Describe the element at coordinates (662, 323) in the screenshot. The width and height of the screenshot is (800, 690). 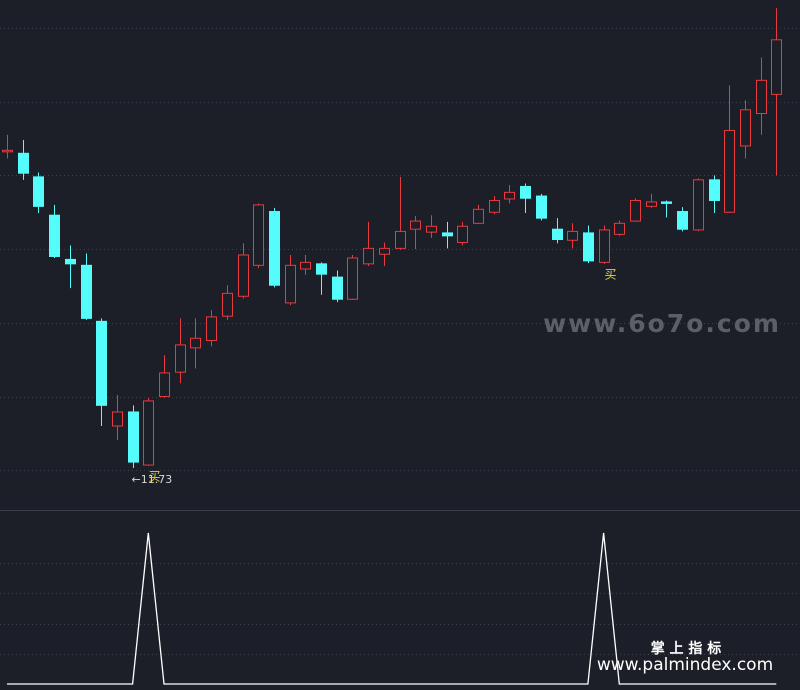
I see `watermark: www.6o7o.com` at that location.